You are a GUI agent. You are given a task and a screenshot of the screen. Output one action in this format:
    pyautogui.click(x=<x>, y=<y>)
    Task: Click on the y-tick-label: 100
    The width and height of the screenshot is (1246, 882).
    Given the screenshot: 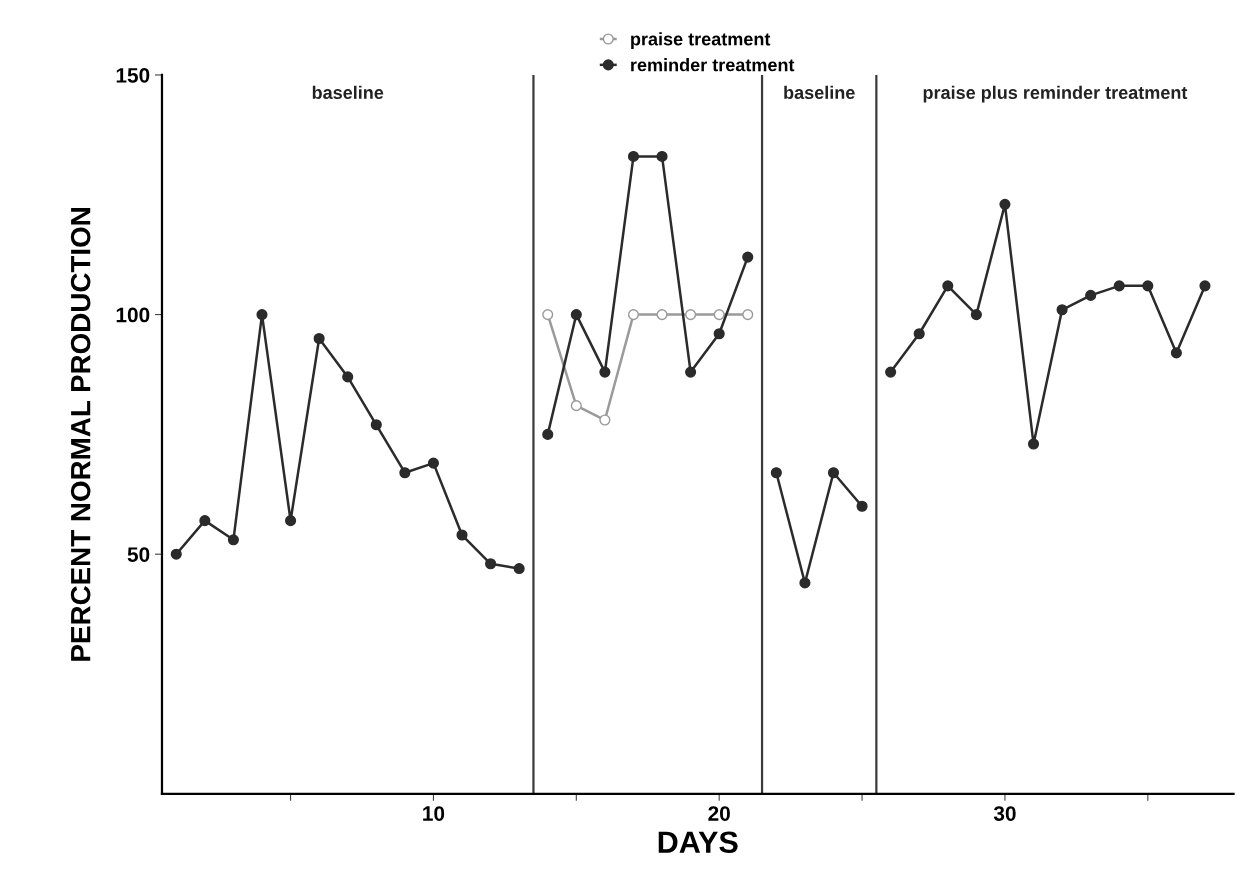 What is the action you would take?
    pyautogui.click(x=133, y=315)
    